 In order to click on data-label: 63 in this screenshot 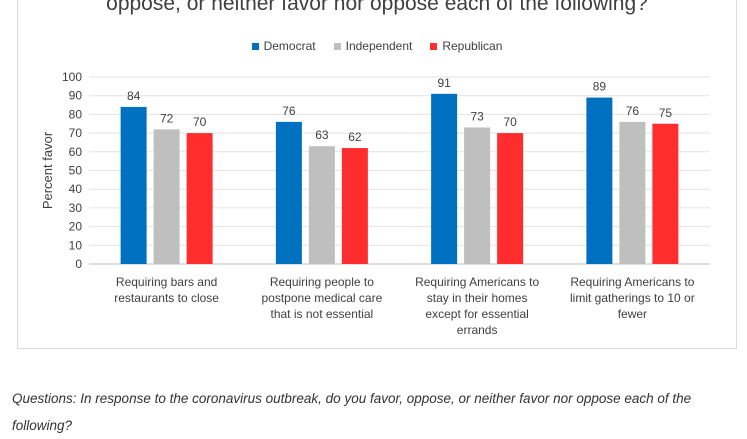, I will do `click(322, 135)`.